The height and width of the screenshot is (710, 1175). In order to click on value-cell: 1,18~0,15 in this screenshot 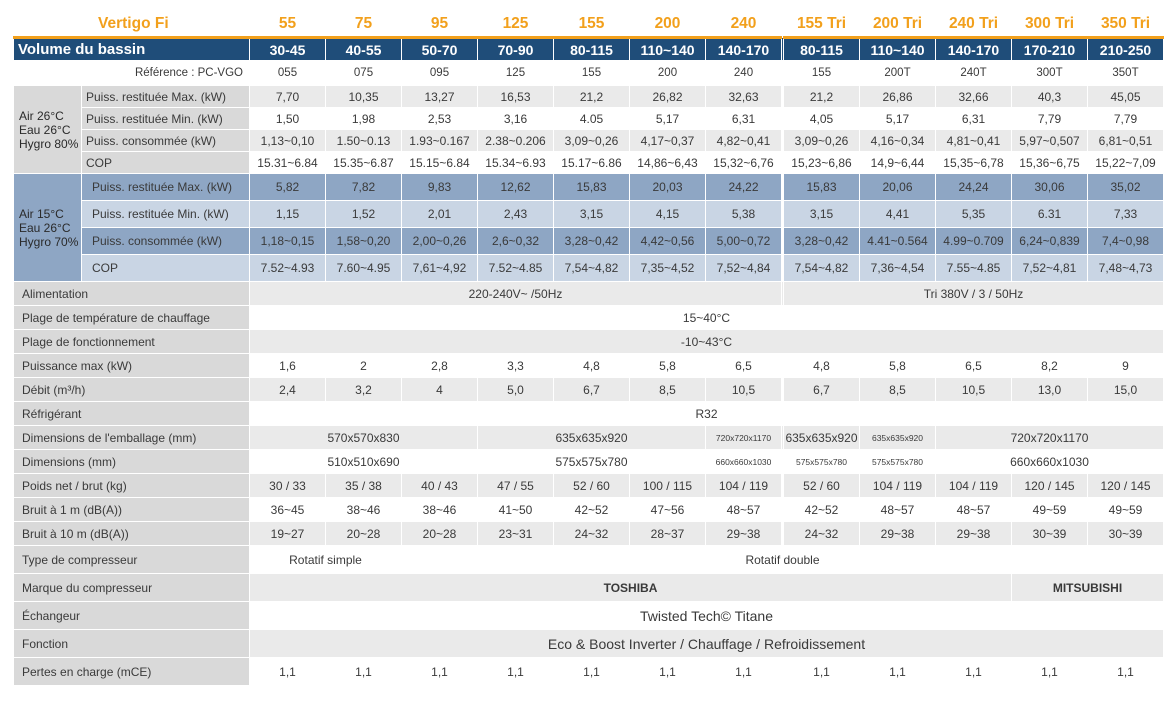, I will do `click(287, 241)`.